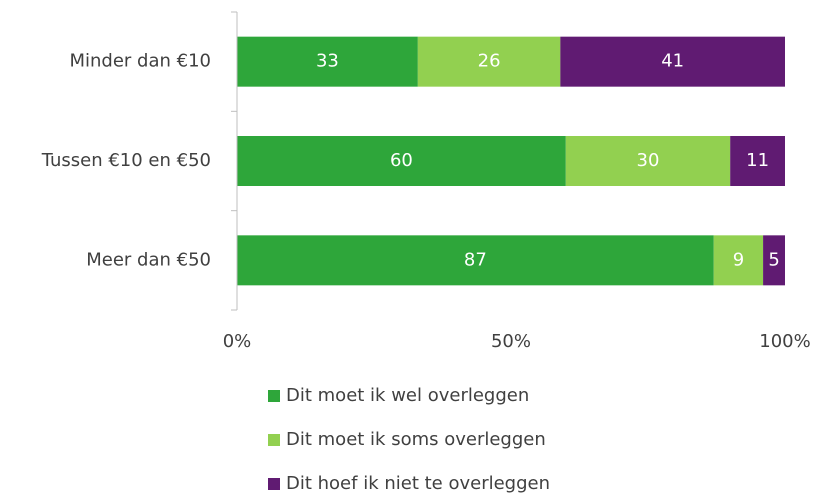 The image size is (814, 502). I want to click on legend-label: Dit moet ik wel overleggen, so click(407, 395).